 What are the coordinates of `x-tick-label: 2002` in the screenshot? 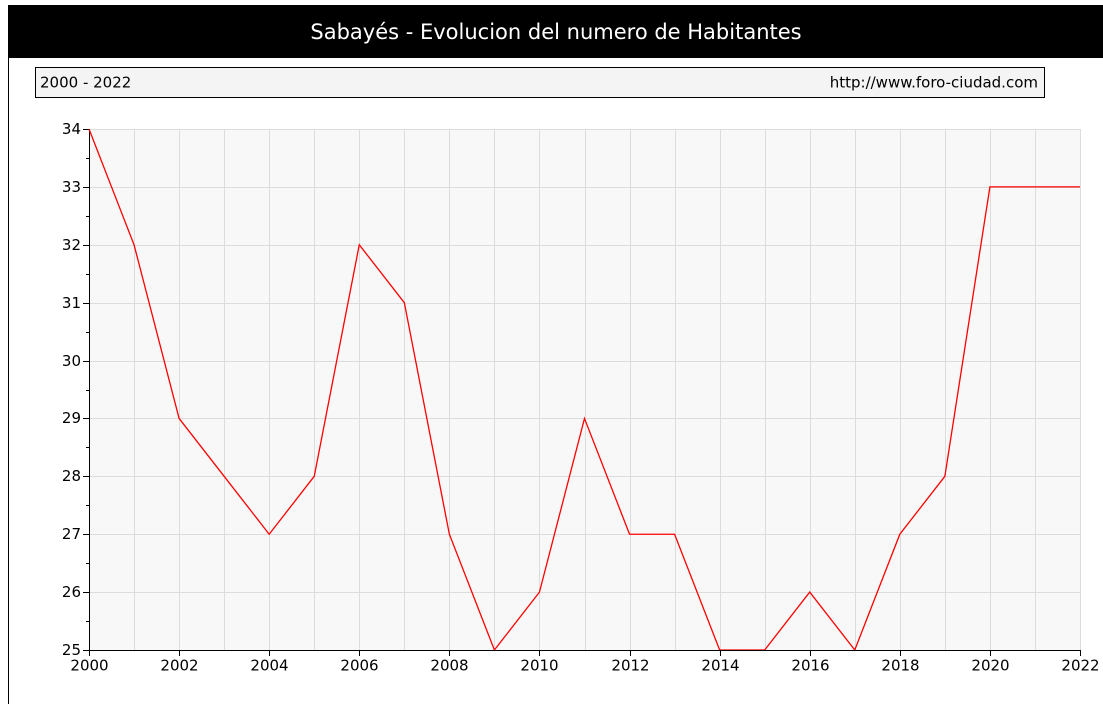 It's located at (179, 666).